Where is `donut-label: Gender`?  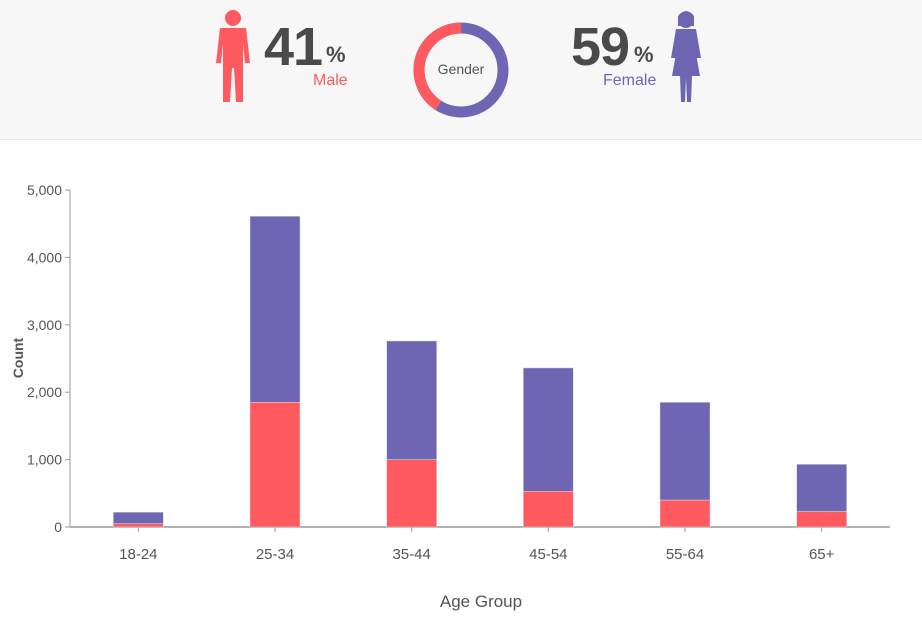 donut-label: Gender is located at coordinates (461, 69).